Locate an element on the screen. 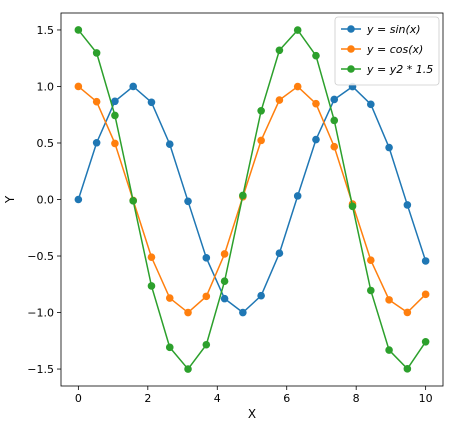 The image size is (471, 432). legend-label: y = cos(x) is located at coordinates (394, 49).